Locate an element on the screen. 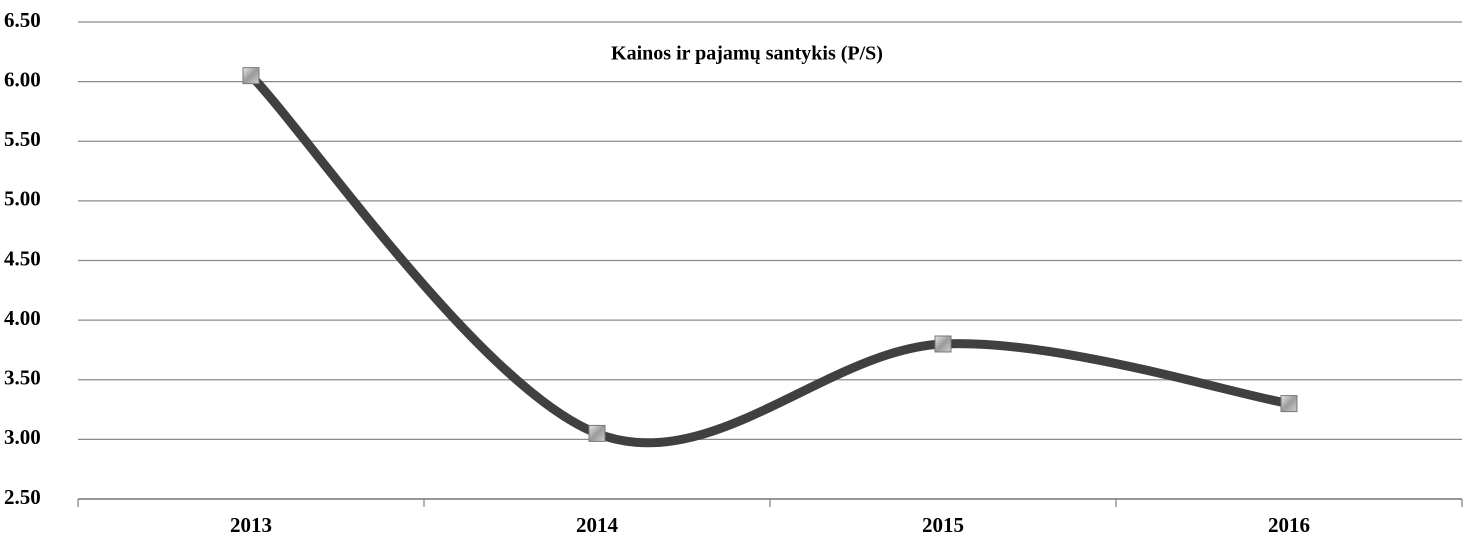 The width and height of the screenshot is (1470, 544). y-tick-label: 6.50 is located at coordinates (22, 20).